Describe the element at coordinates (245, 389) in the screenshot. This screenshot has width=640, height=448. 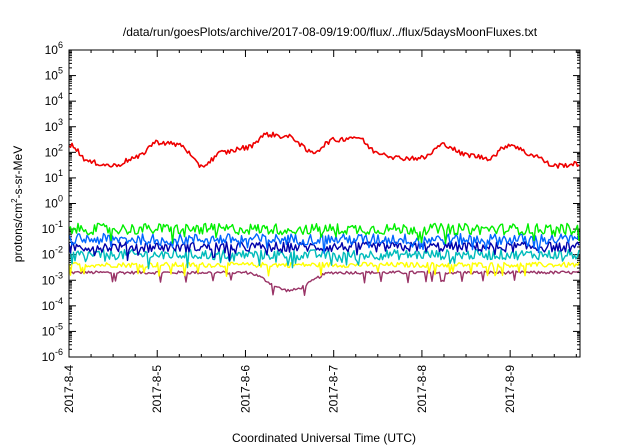
I see `x-tick-label: 2017-8-6` at that location.